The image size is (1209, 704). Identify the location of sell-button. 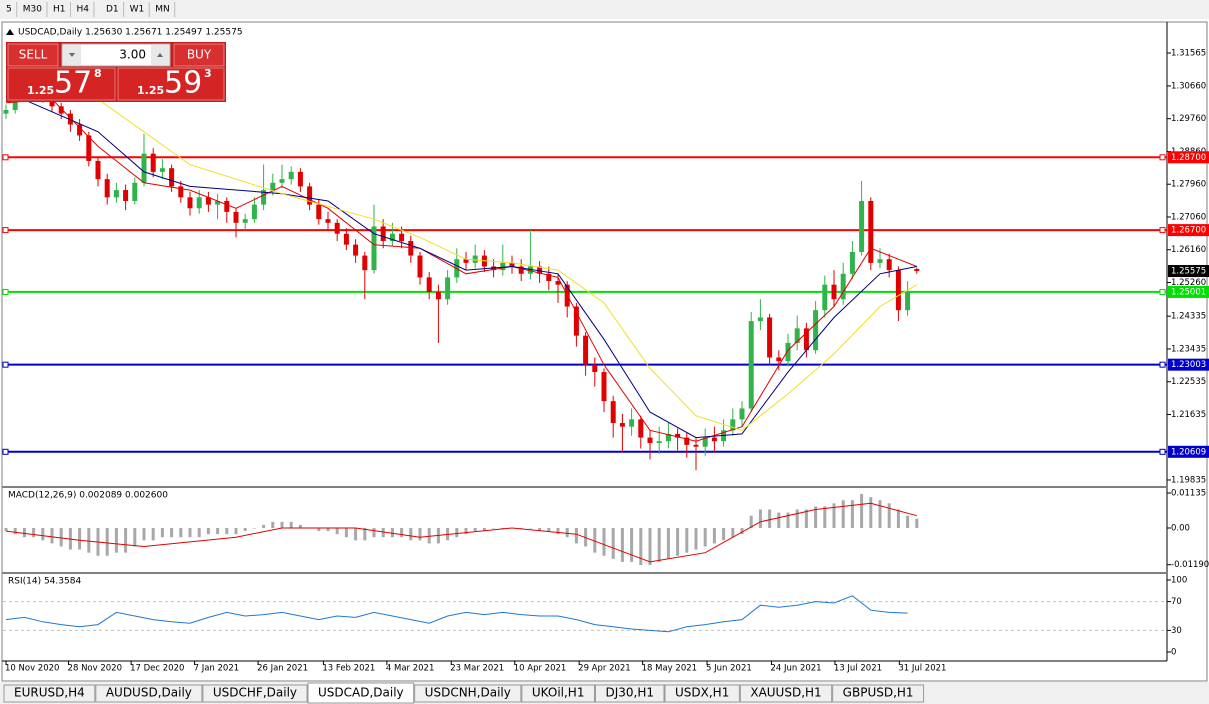
(33, 55).